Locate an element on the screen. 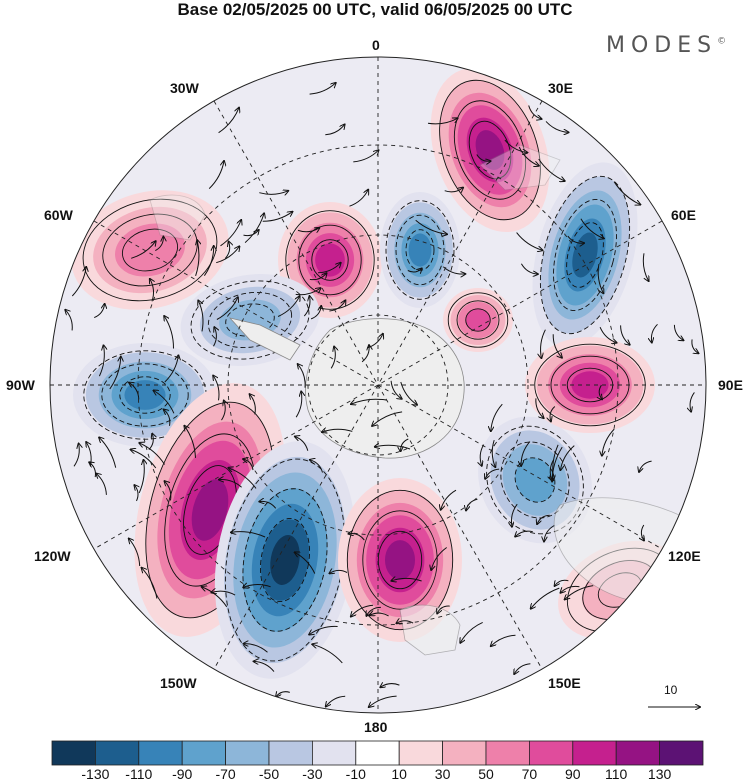  brand-name: MODES is located at coordinates (662, 45).